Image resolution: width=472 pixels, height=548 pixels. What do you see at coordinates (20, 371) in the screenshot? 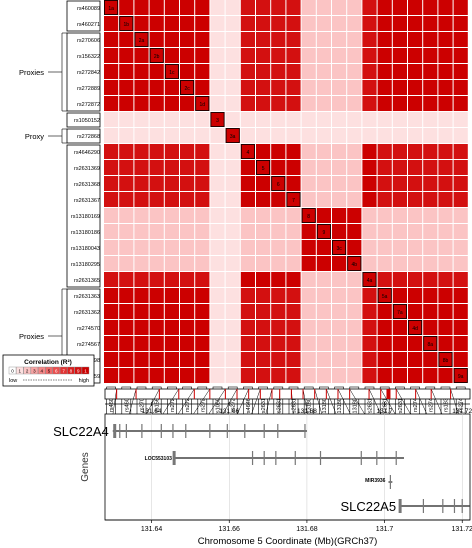
I see `legend-level-label: 1` at bounding box center [20, 371].